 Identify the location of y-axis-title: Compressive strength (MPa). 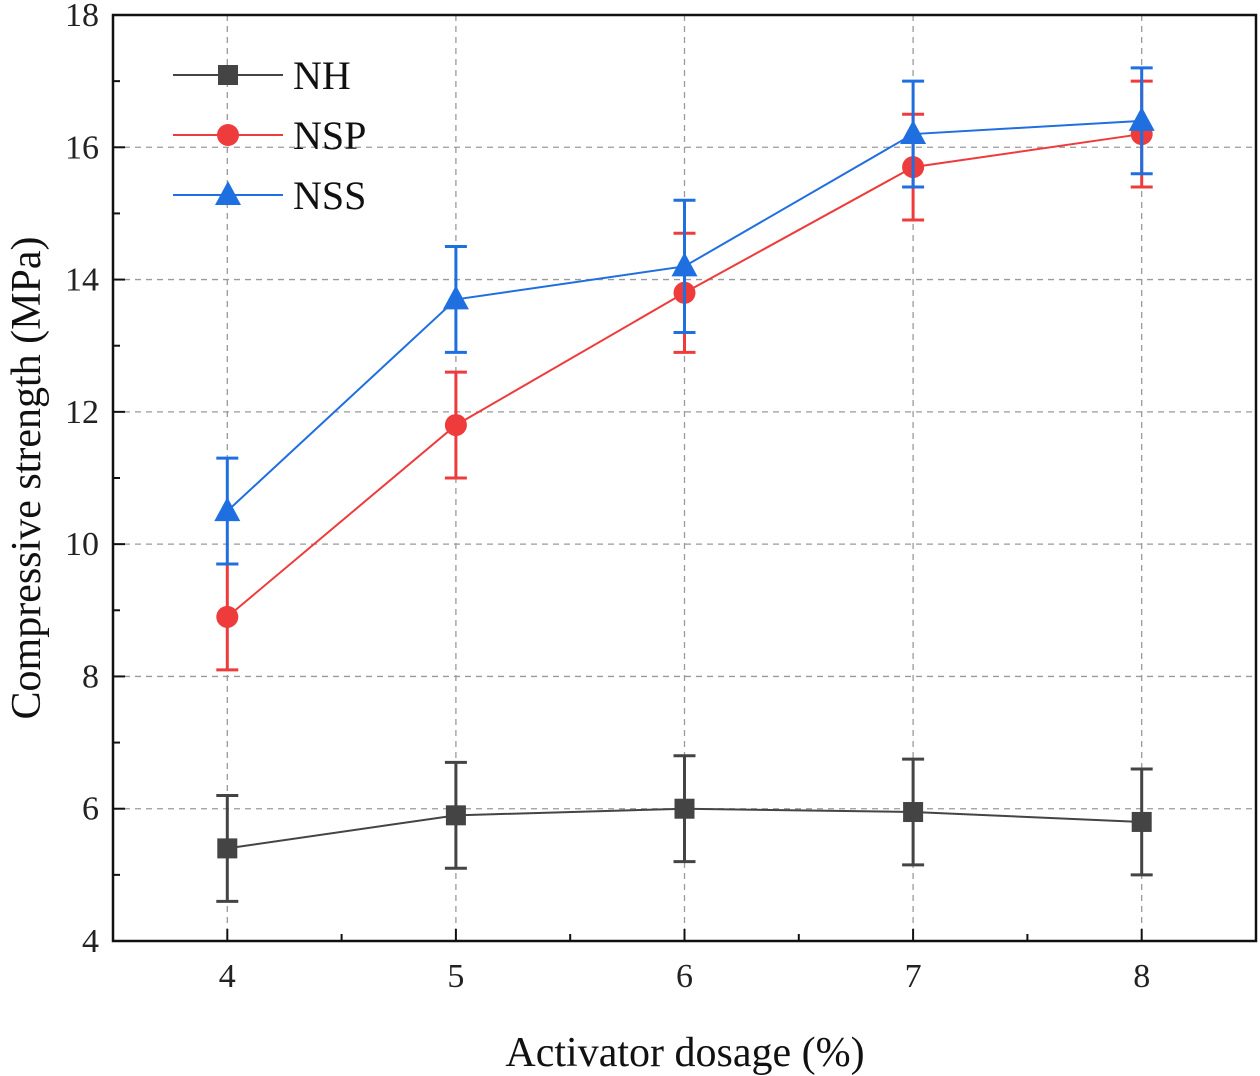
(27, 478).